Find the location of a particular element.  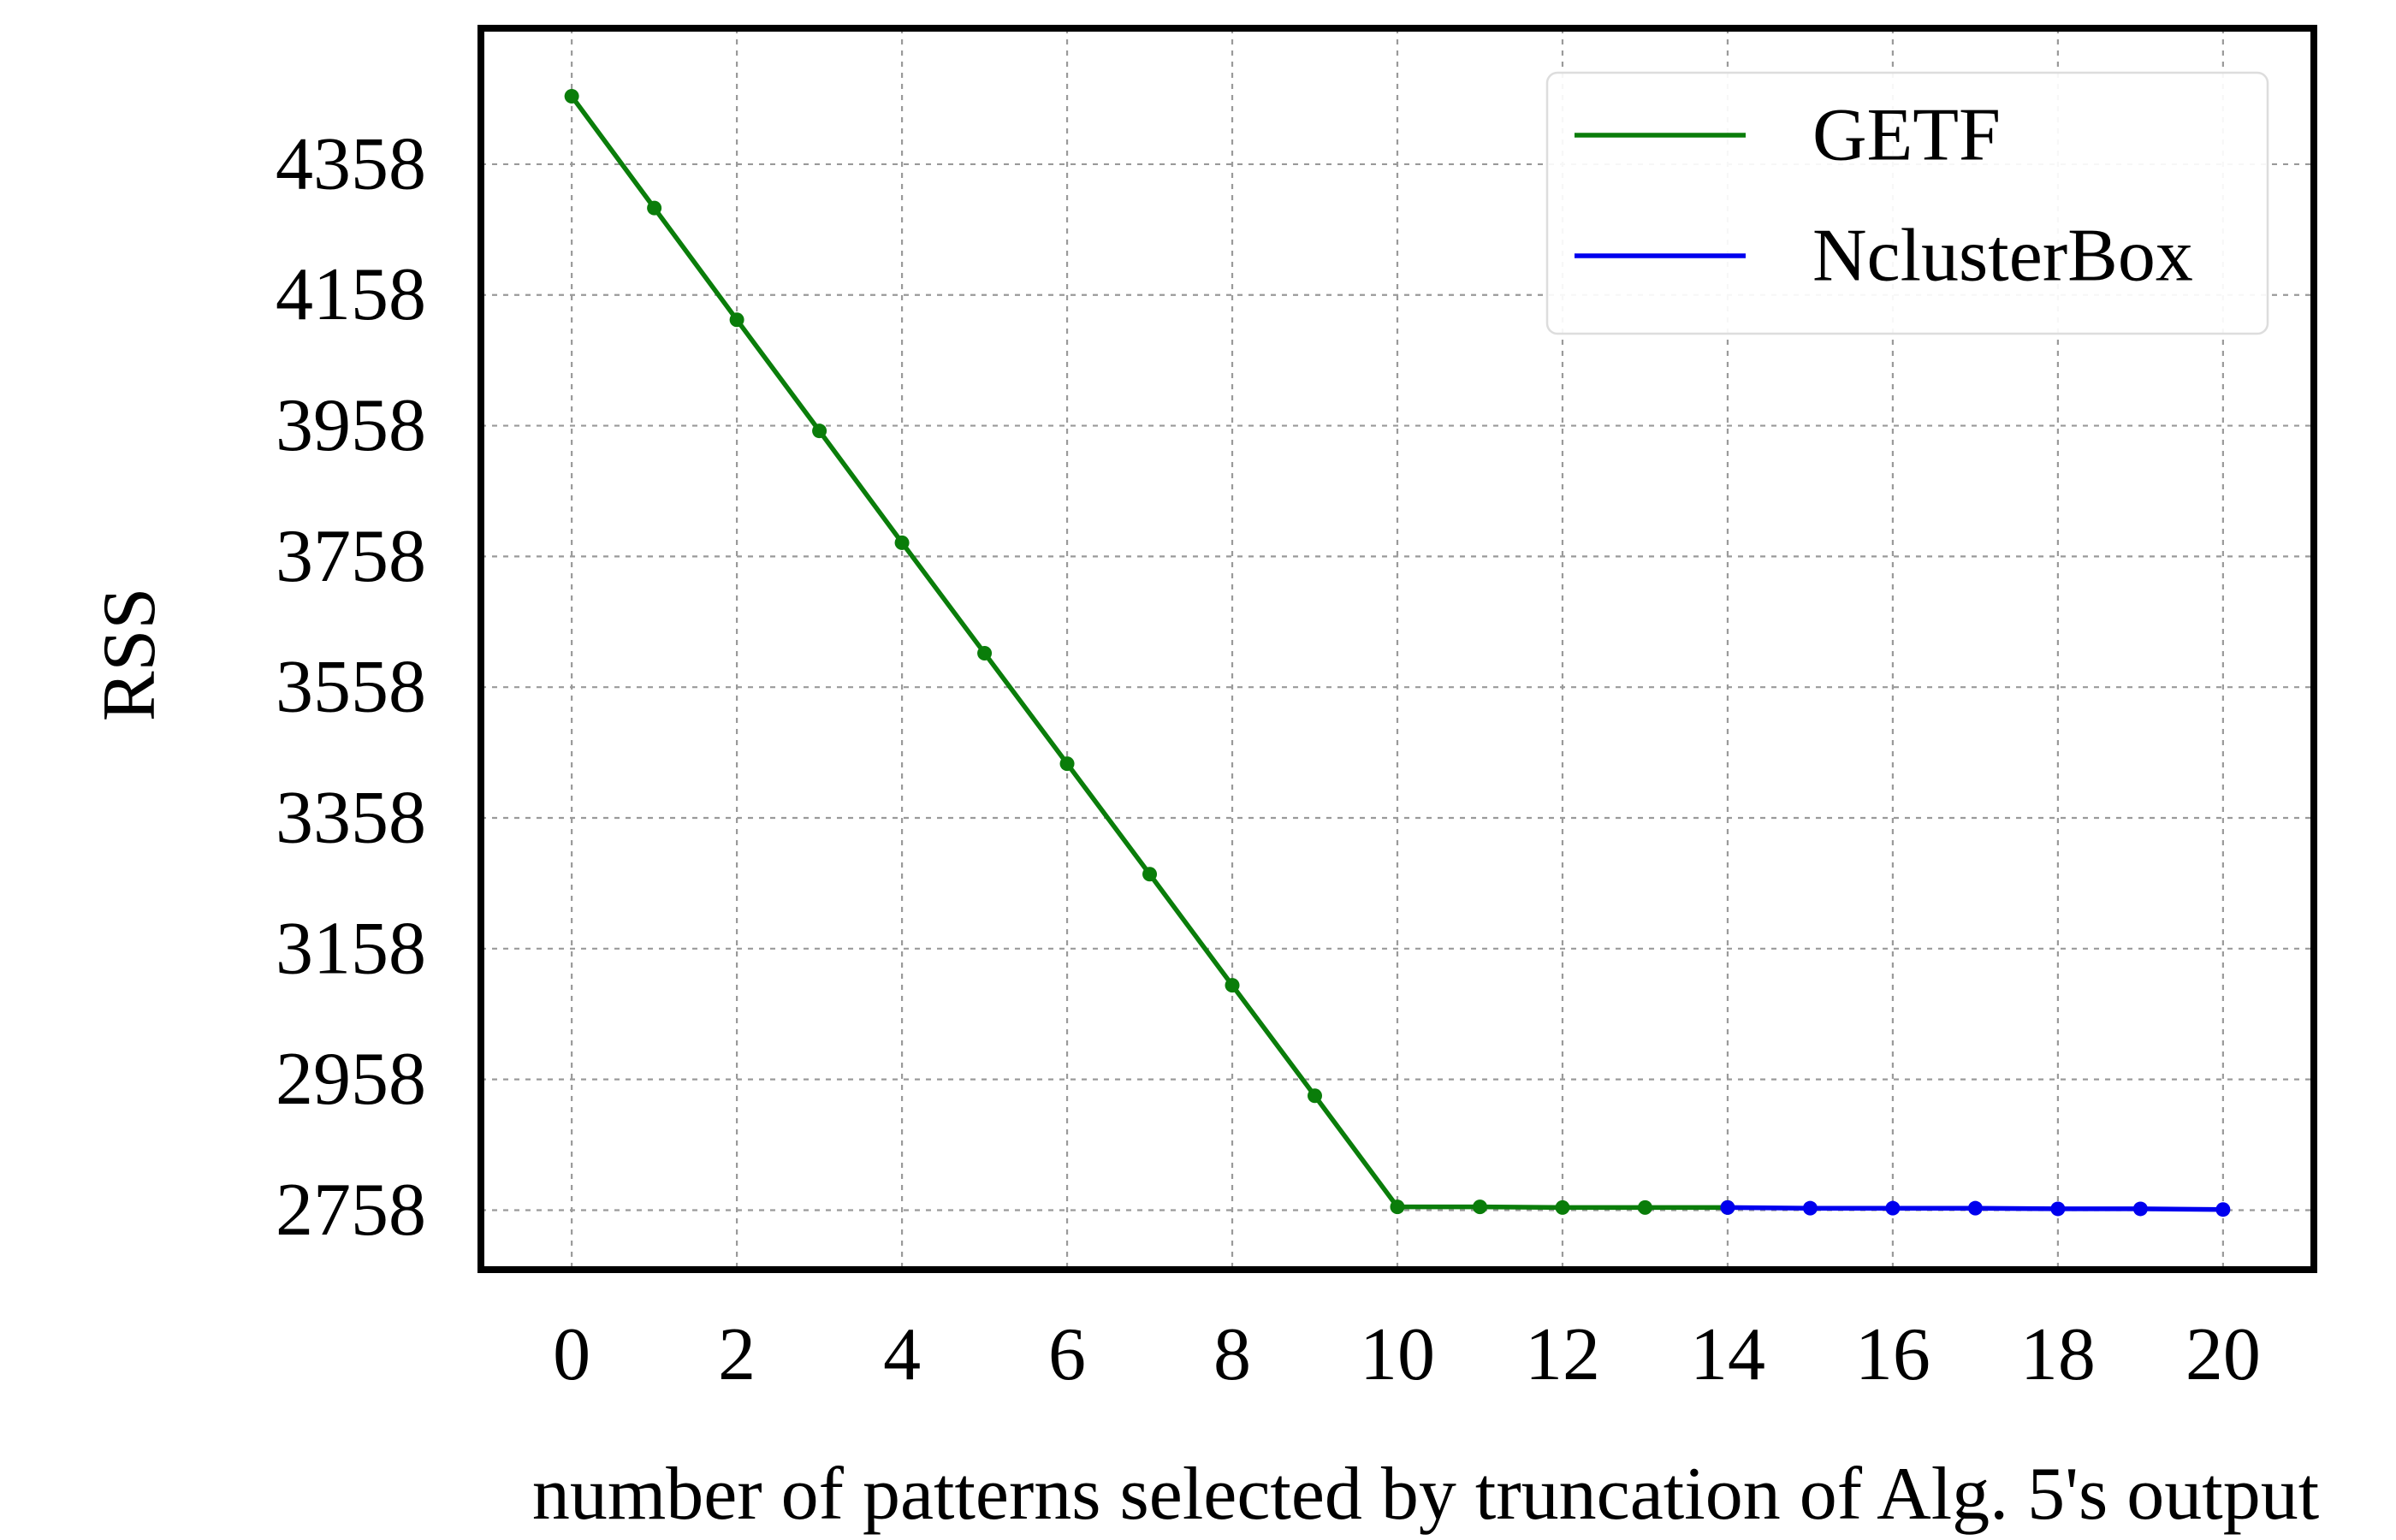

y-tick-label: 3558 is located at coordinates (351, 687).